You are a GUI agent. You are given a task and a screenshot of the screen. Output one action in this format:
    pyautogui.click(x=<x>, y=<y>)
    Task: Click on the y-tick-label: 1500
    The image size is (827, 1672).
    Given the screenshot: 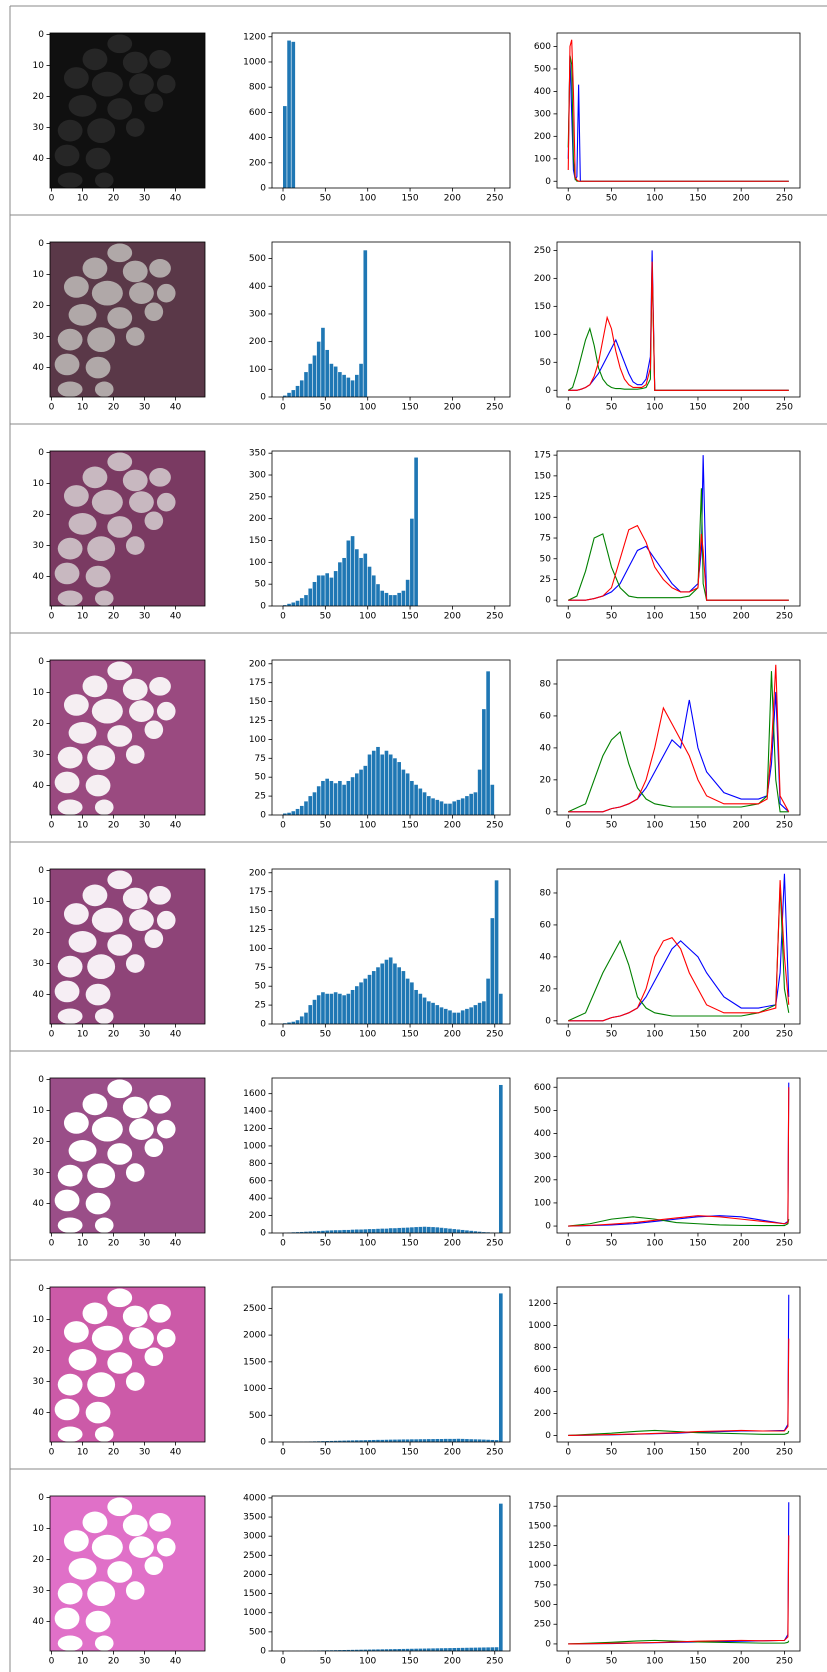 What is the action you would take?
    pyautogui.click(x=539, y=1526)
    